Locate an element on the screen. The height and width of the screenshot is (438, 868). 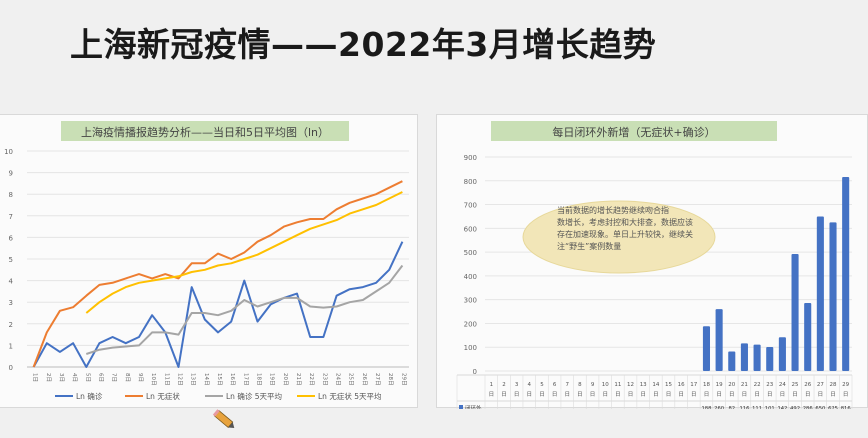
x-tick-label: 18 is located at coordinates (706, 385).